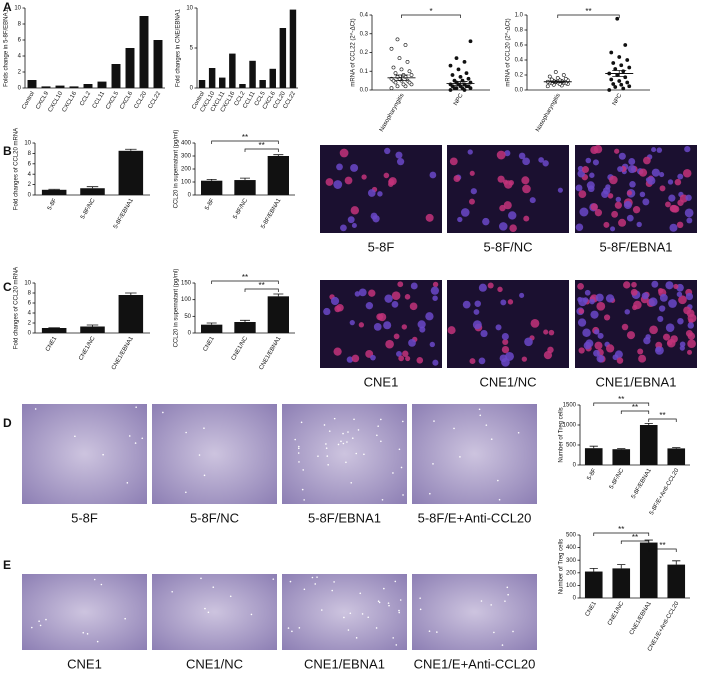 The width and height of the screenshot is (709, 682). What do you see at coordinates (592, 608) in the screenshot?
I see `x-tick-label: CNE1` at bounding box center [592, 608].